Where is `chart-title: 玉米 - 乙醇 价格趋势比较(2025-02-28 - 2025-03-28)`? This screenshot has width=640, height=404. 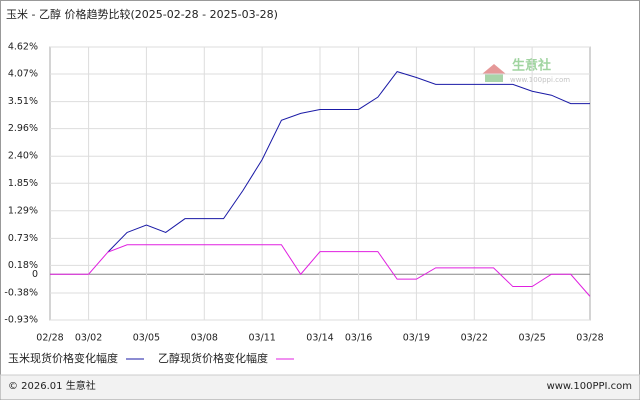 chart-title: 玉米 - 乙醇 价格趋势比较(2025-02-28 - 2025-03-28) is located at coordinates (142, 14).